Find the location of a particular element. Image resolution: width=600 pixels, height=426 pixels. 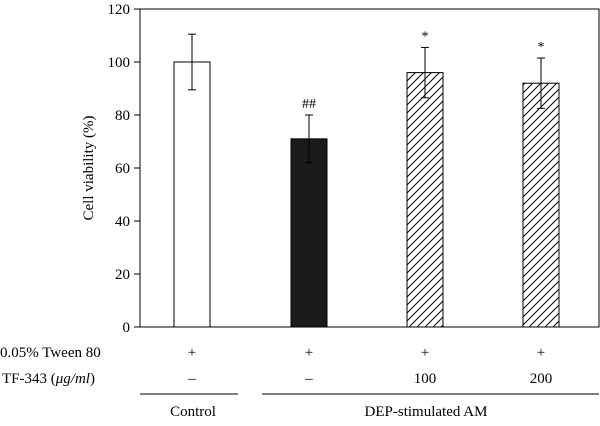

condition-label-tf343: TF-343 (μg/ml) is located at coordinates (48, 379).